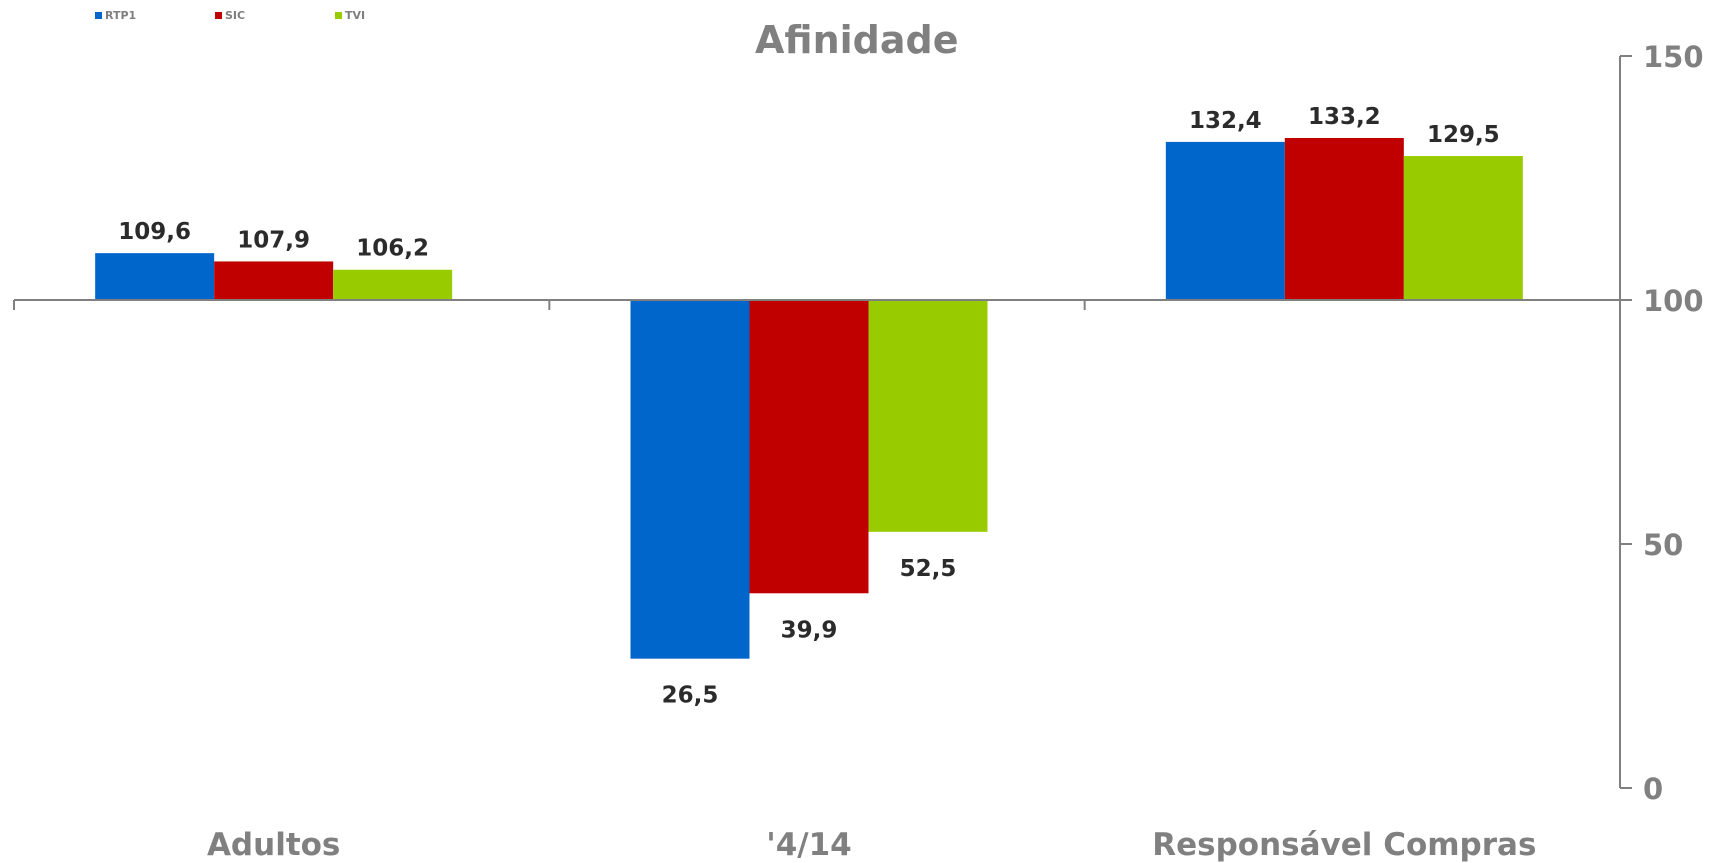 This screenshot has height=863, width=1719. I want to click on legend-label-sic: SIC, so click(235, 15).